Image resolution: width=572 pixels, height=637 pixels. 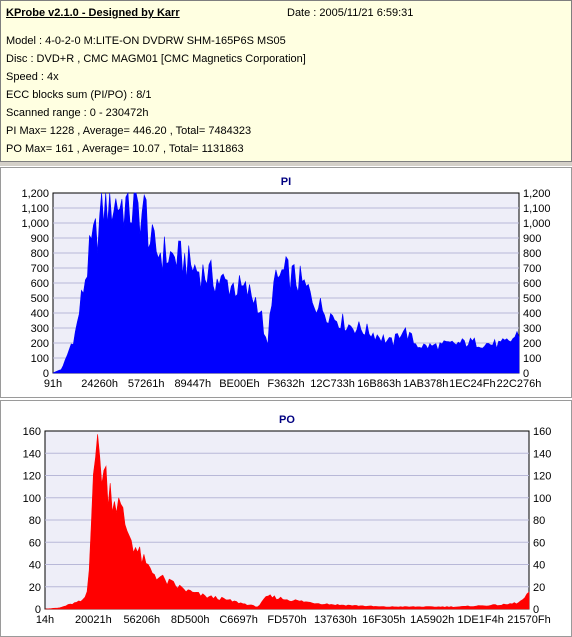 I want to click on x-tick-label: BE00Eh, so click(x=239, y=384).